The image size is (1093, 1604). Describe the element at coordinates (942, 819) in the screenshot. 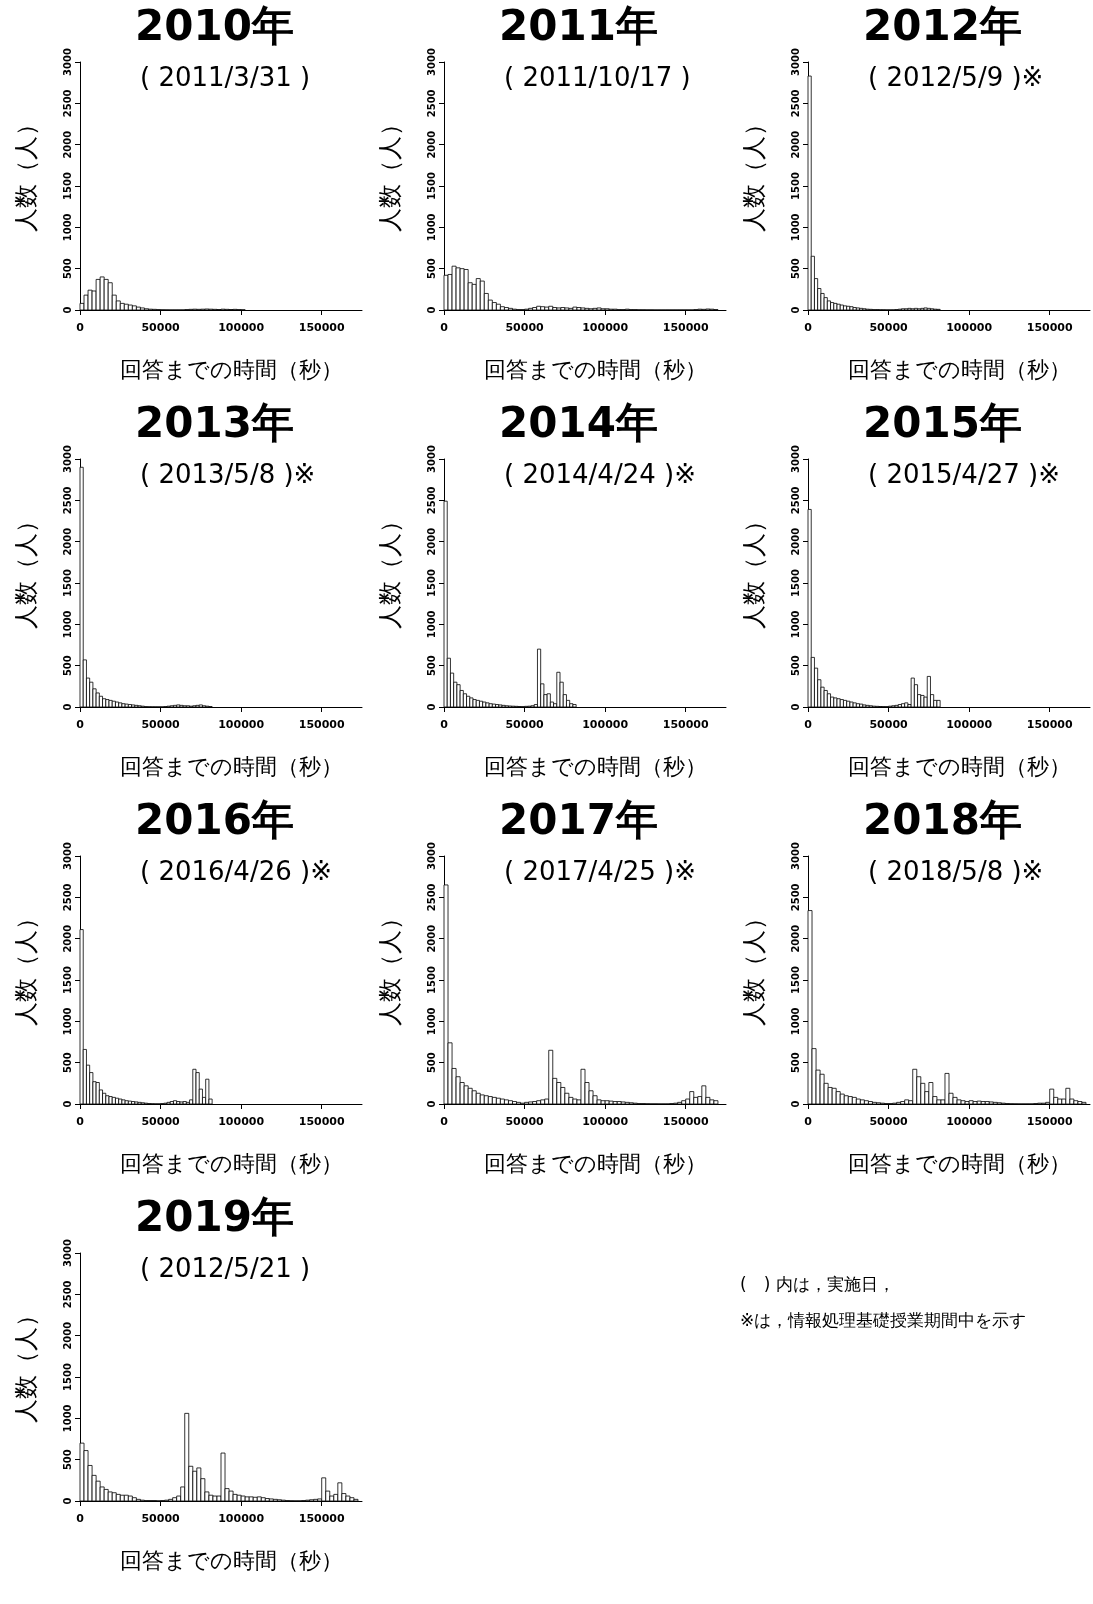

I see `chart-title: 2018年` at that location.